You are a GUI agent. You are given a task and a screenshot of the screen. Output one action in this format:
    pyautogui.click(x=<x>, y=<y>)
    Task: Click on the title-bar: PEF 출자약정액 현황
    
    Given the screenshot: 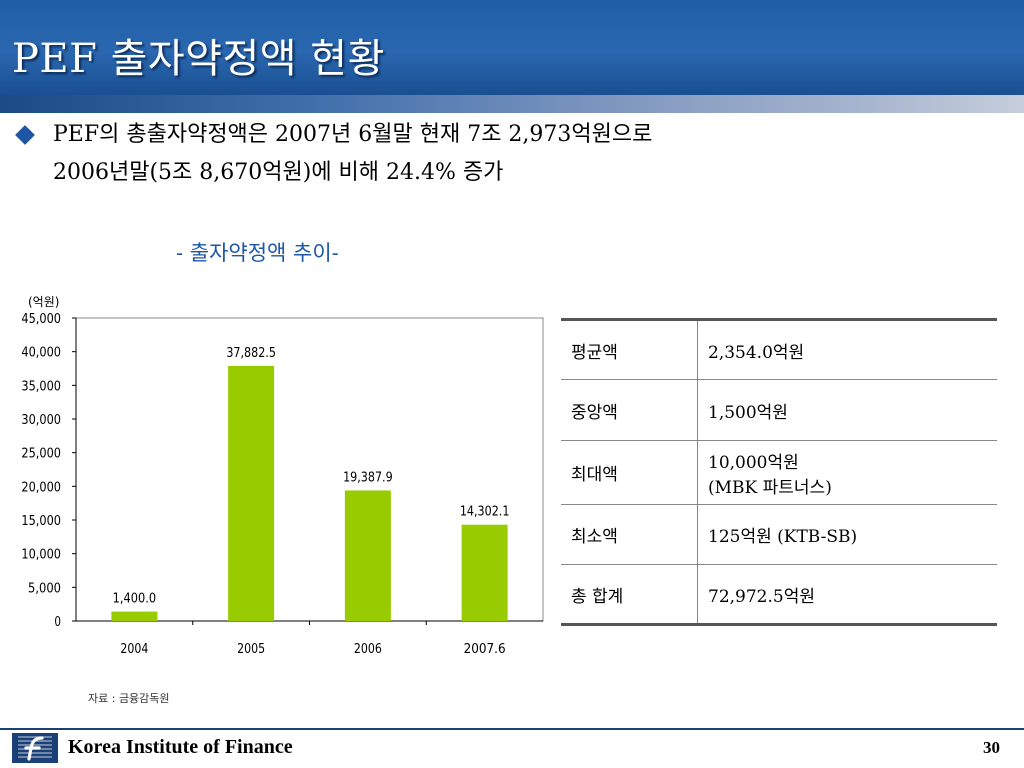 What is the action you would take?
    pyautogui.click(x=512, y=47)
    